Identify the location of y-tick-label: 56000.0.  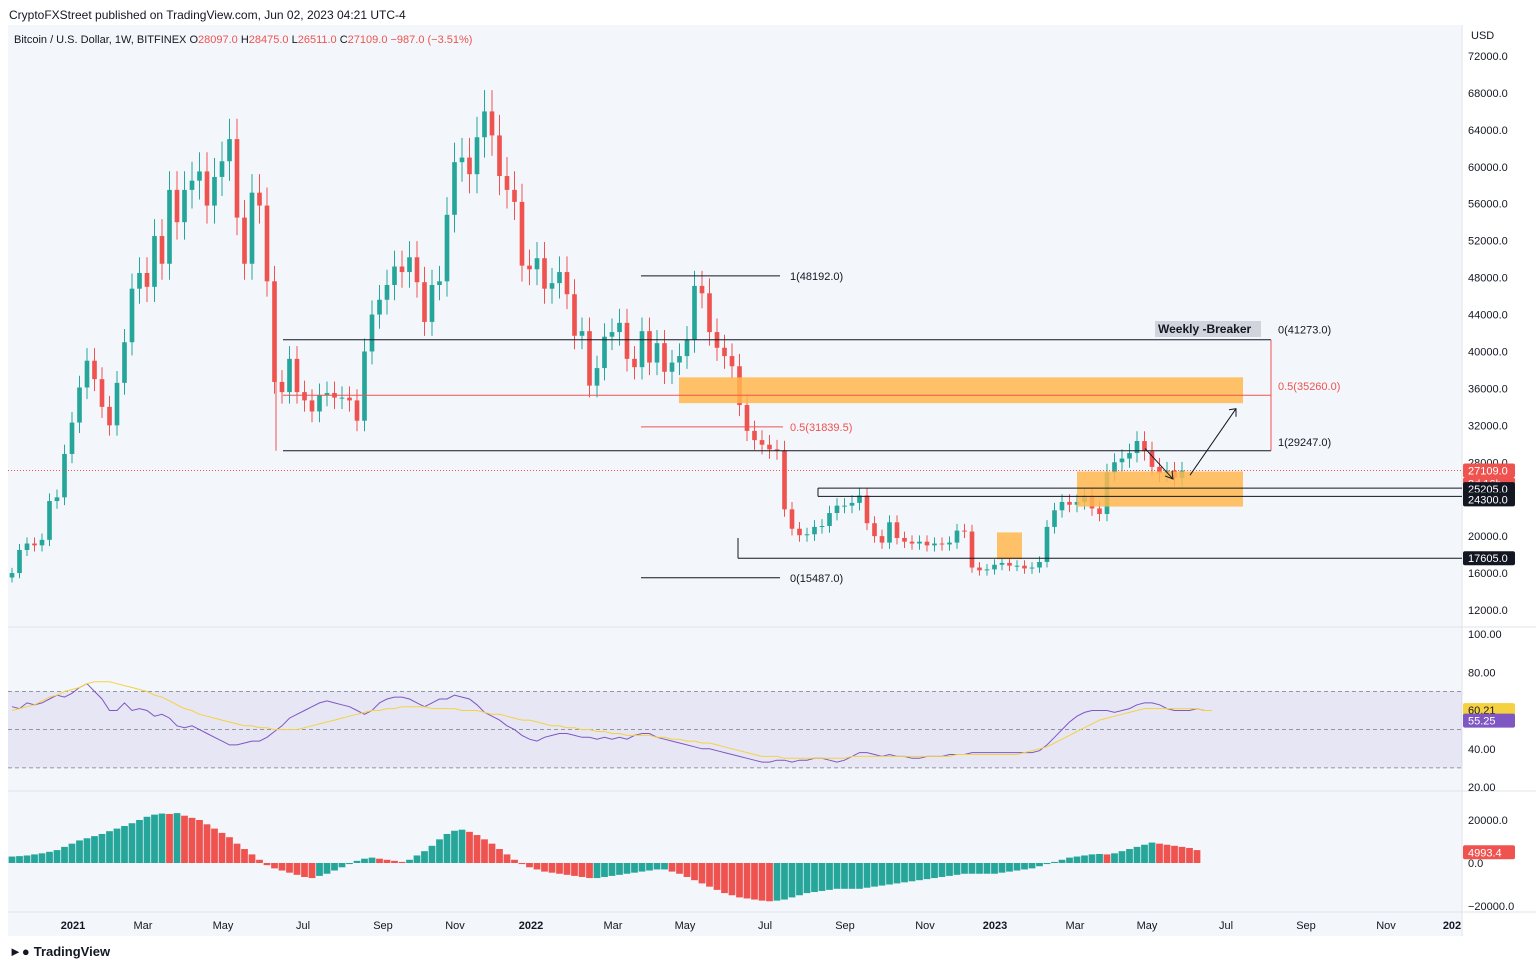
(1488, 205).